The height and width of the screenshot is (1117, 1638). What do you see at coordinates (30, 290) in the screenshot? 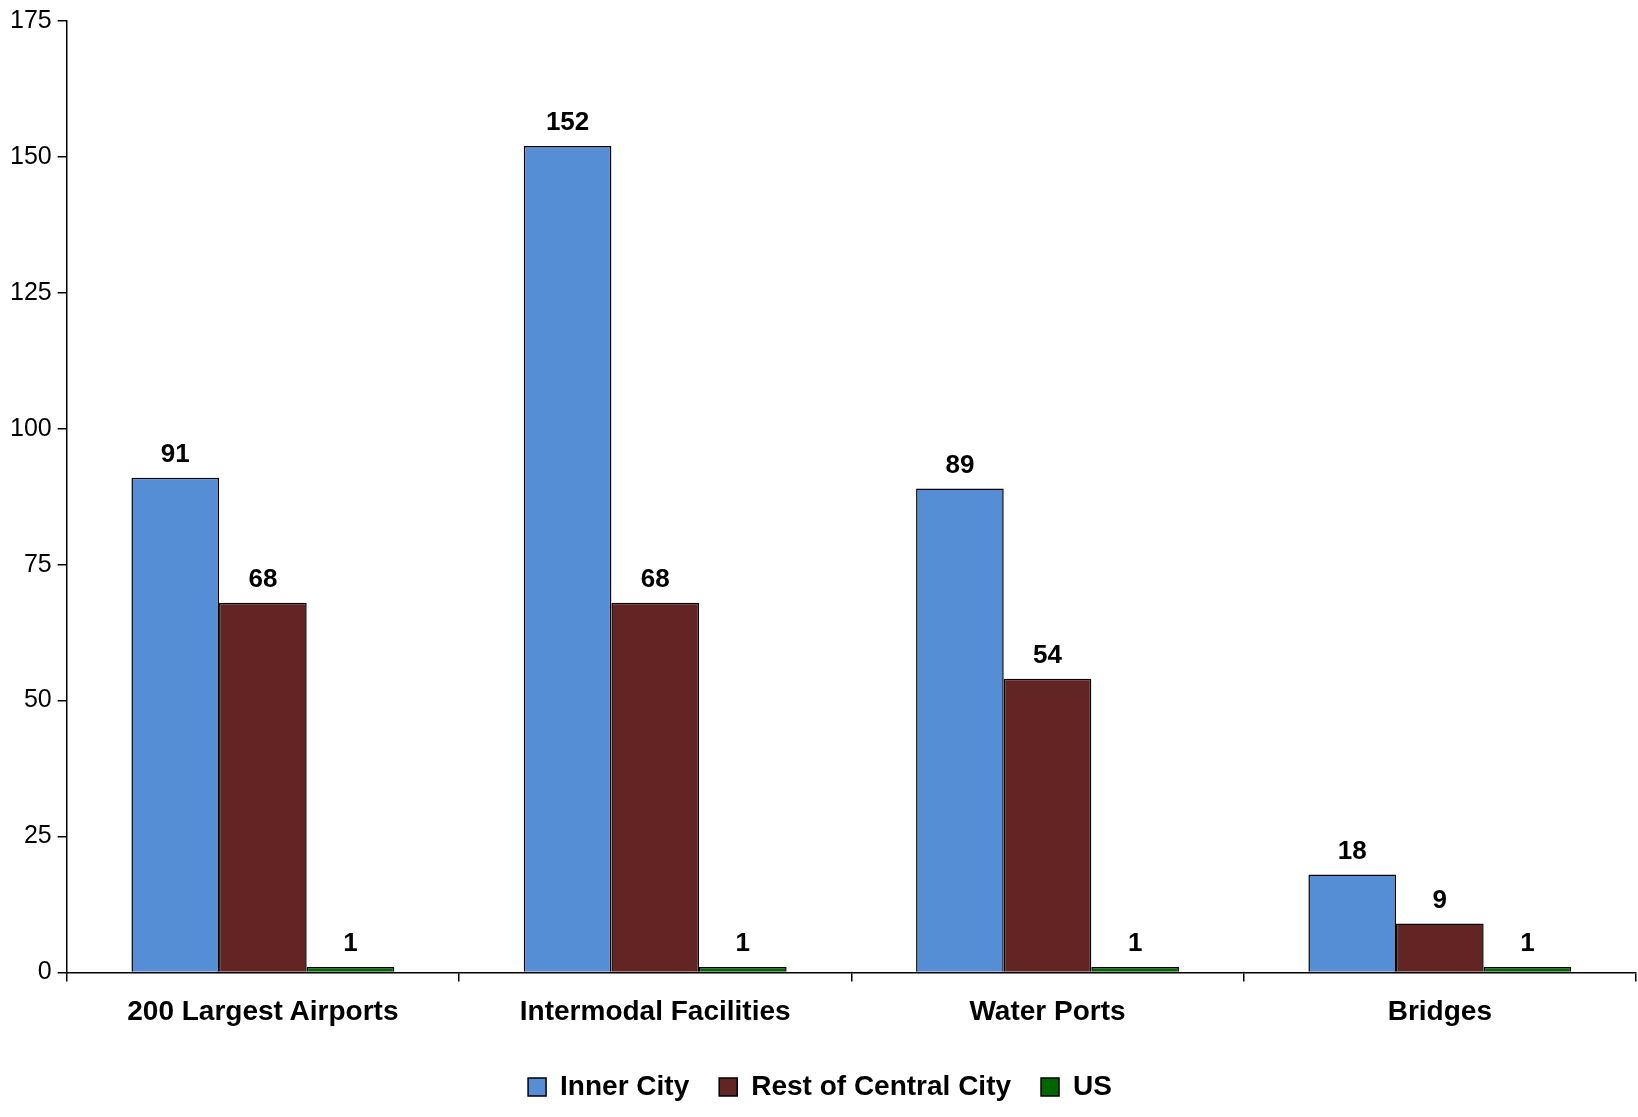
I see `y-tick-label: 125` at bounding box center [30, 290].